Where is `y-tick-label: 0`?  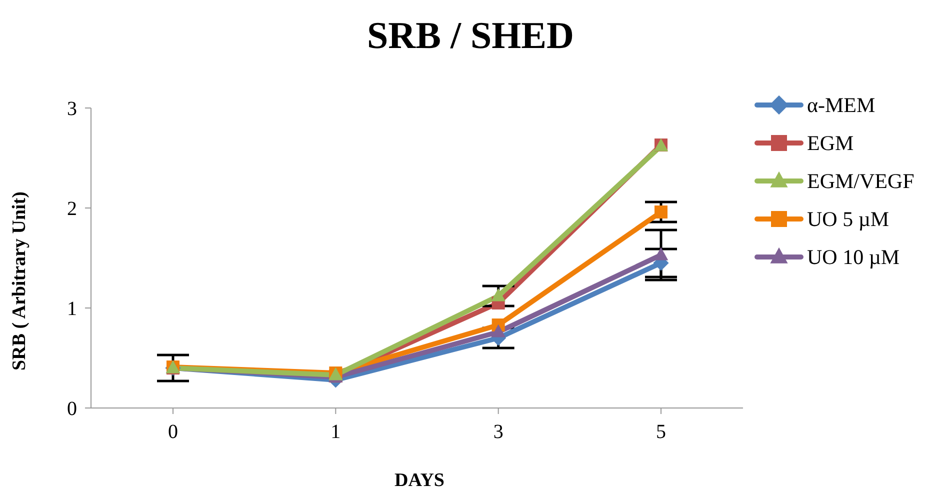
y-tick-label: 0 is located at coordinates (72, 409).